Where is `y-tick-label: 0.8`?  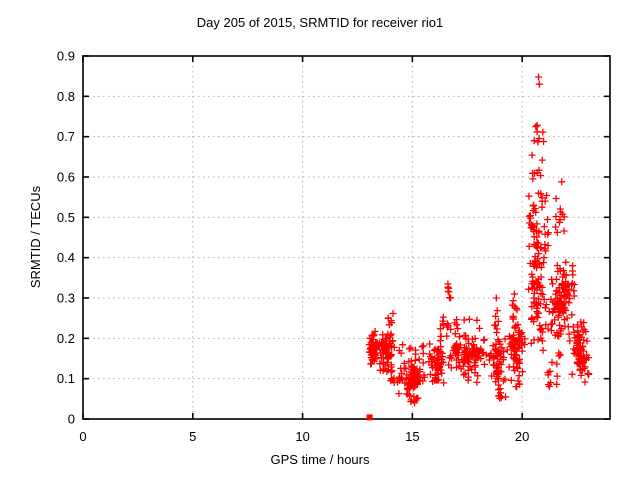
y-tick-label: 0.8 is located at coordinates (66, 96).